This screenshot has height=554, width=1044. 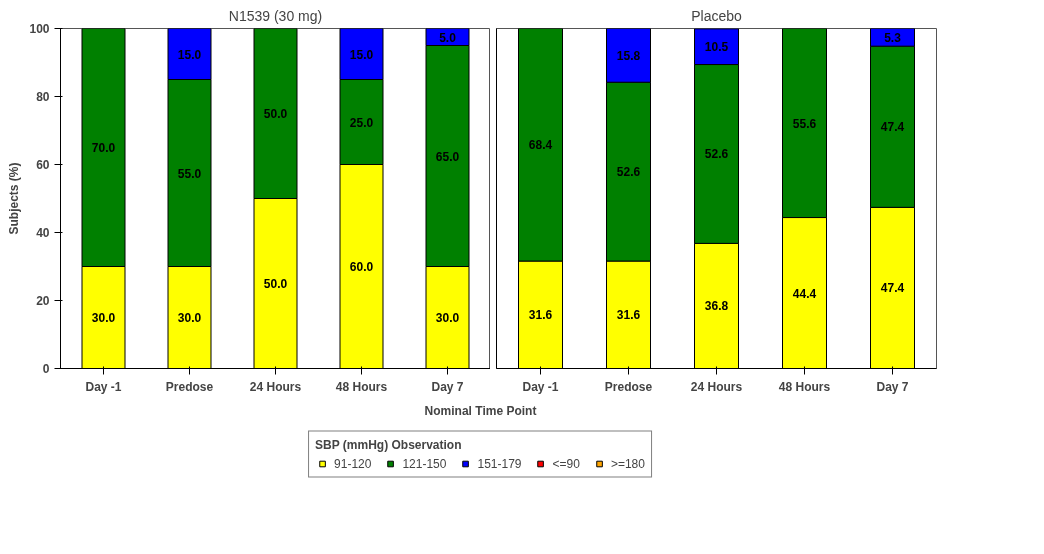 What do you see at coordinates (804, 123) in the screenshot?
I see `data-label: 55.6` at bounding box center [804, 123].